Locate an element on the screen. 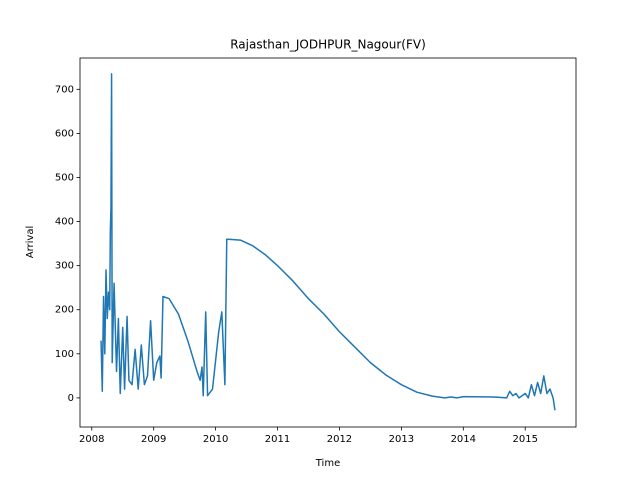  x-tick-label: 2011 is located at coordinates (277, 439).